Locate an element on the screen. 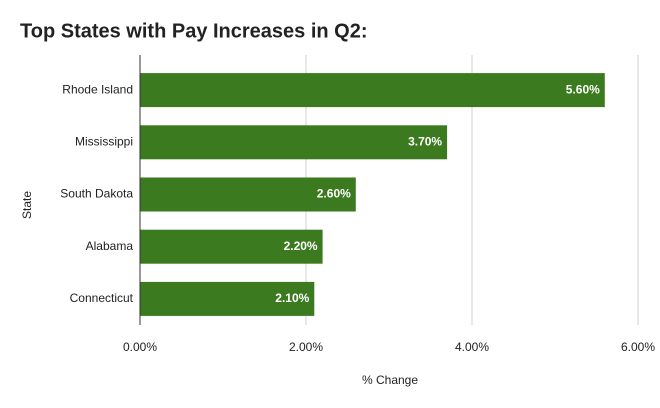 This screenshot has height=408, width=660. x-tick-label: 2.00% is located at coordinates (306, 347).